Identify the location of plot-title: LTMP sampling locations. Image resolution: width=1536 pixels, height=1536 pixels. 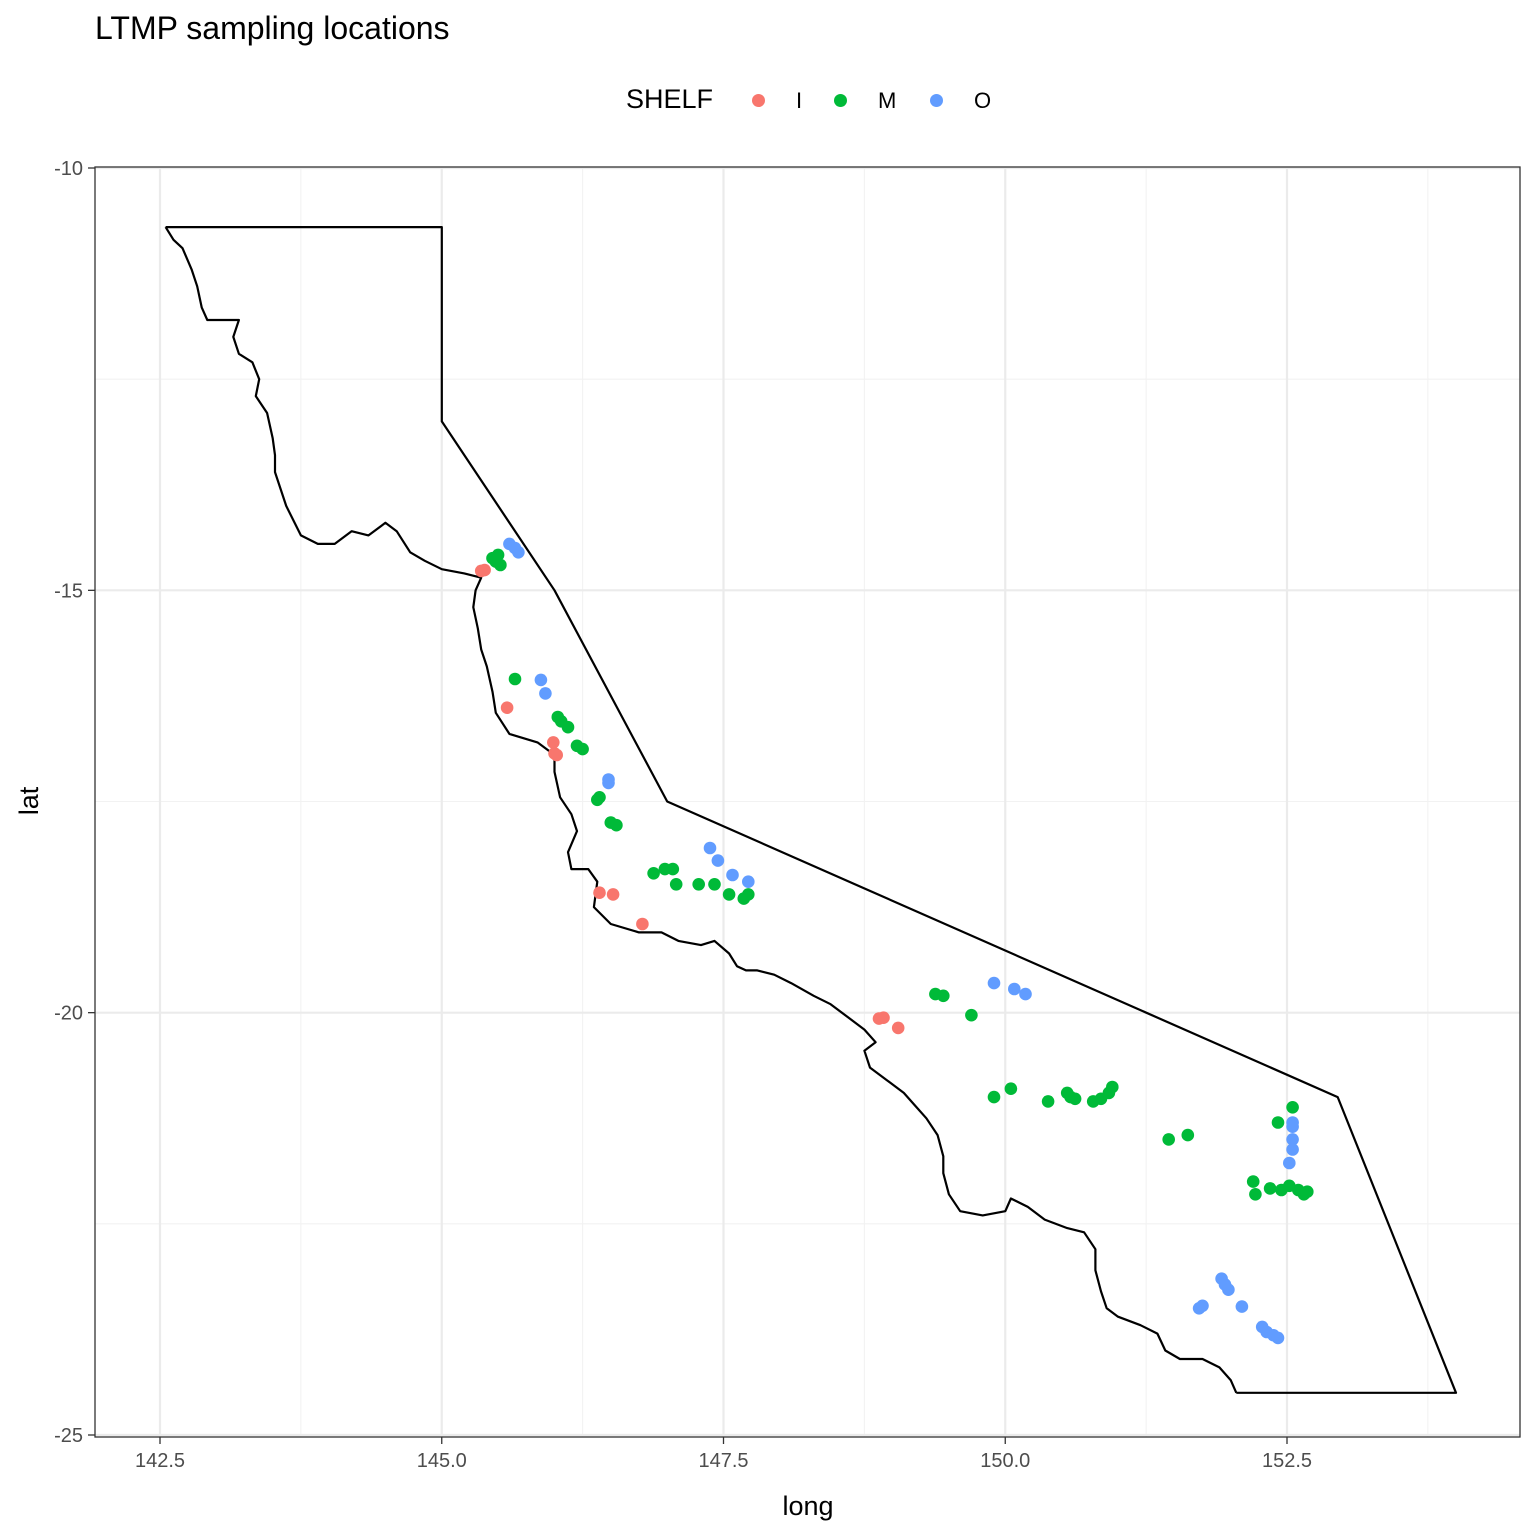
(272, 28).